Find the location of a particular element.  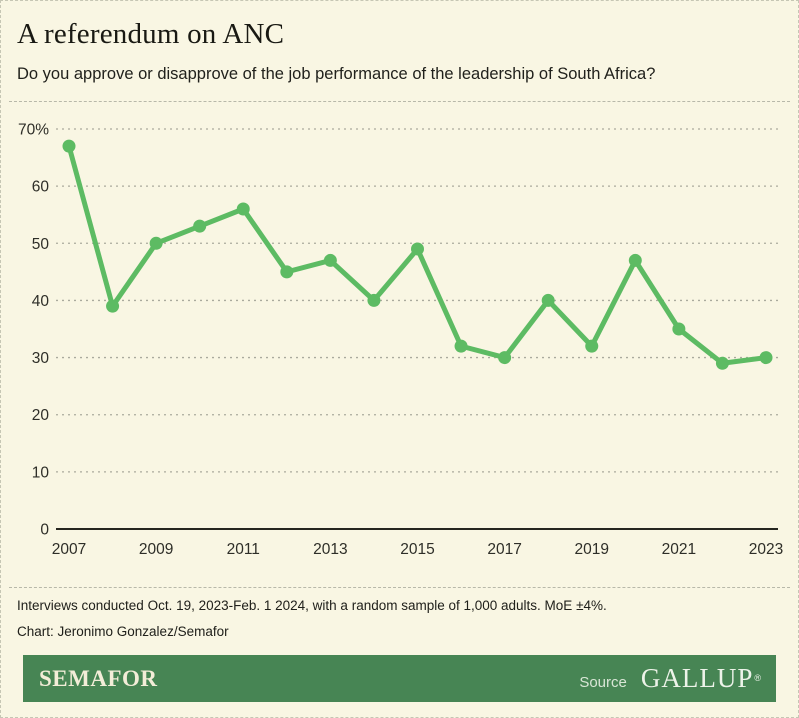

y-tick-label: 70% is located at coordinates (33, 130).